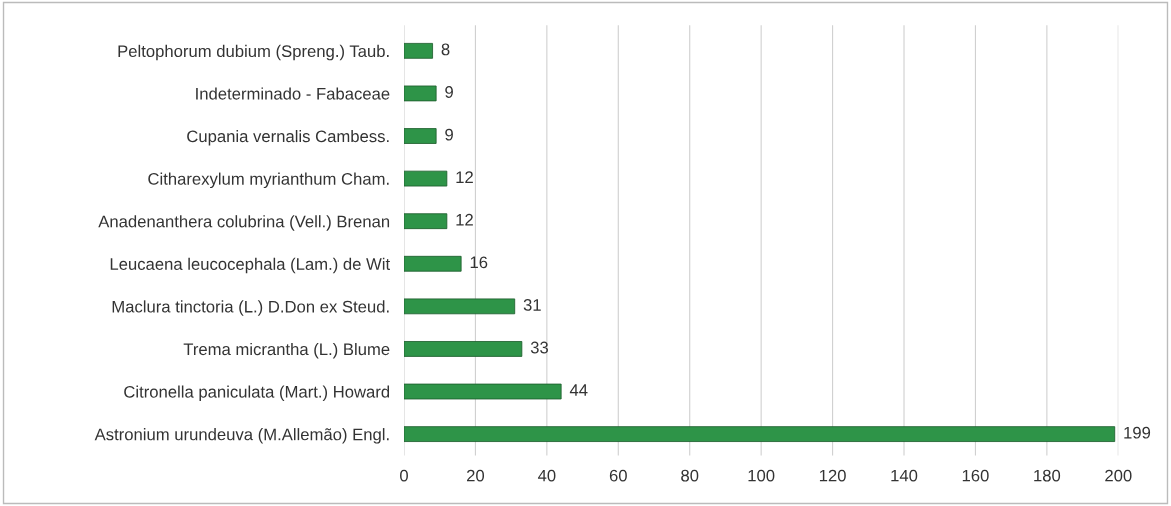  Describe the element at coordinates (618, 475) in the screenshot. I see `x-tick-label: 60` at that location.